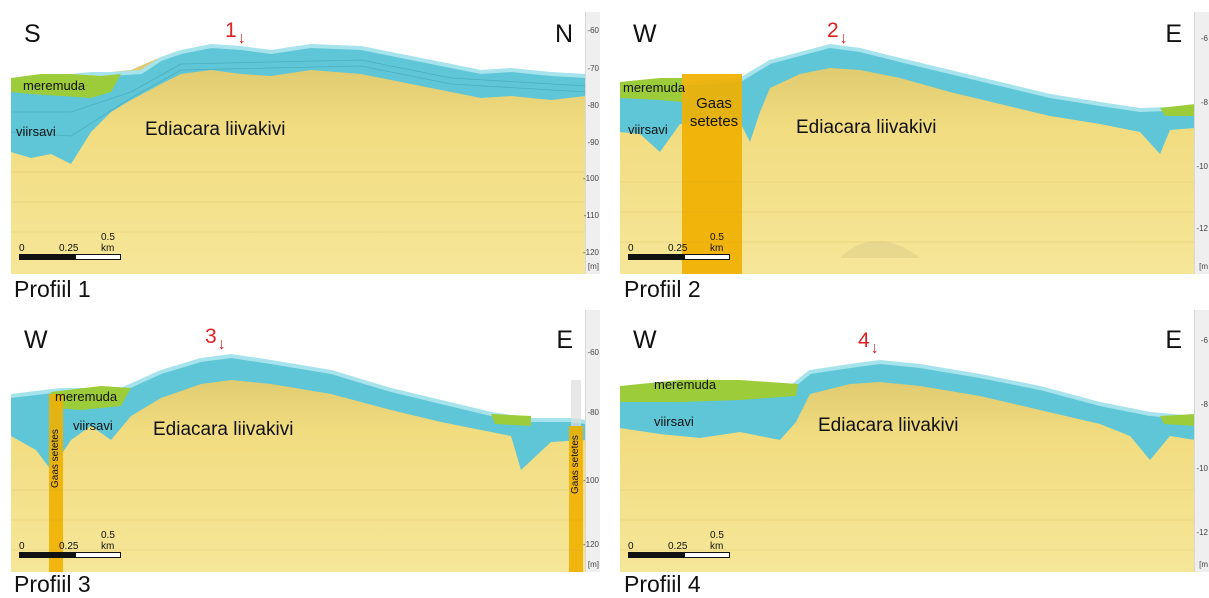 Image resolution: width=1209 pixels, height=598 pixels. I want to click on profile-marker: 1↓, so click(235, 33).